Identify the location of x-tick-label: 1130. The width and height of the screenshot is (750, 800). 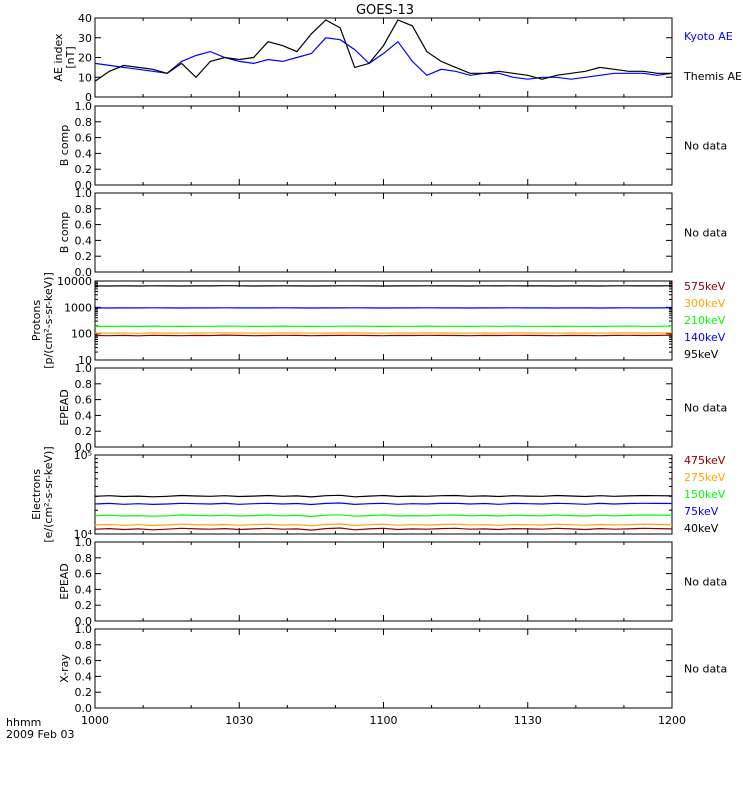
(528, 720).